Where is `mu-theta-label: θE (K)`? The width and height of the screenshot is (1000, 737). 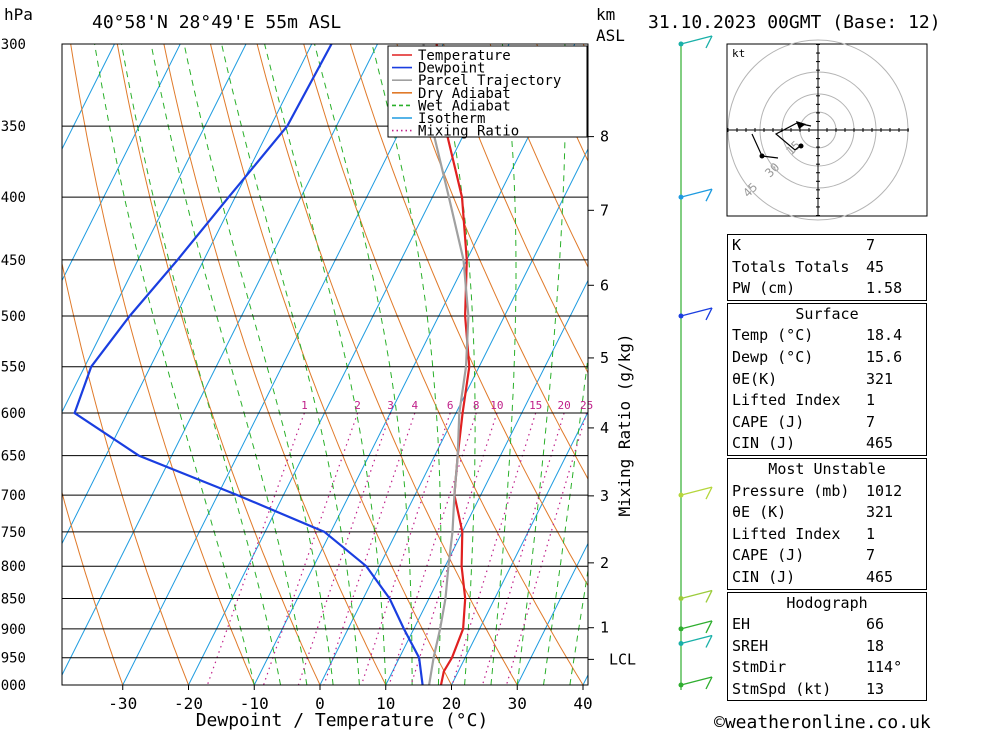 mu-theta-label: θE (K) is located at coordinates (759, 513).